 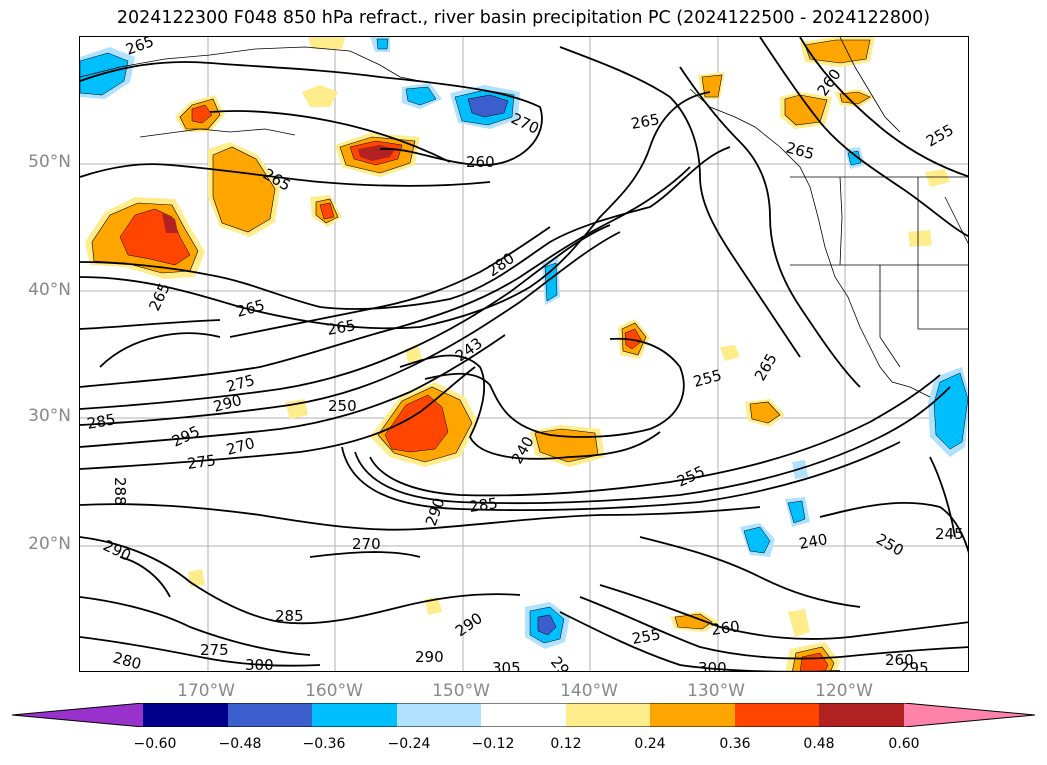 What do you see at coordinates (49, 416) in the screenshot?
I see `lat-label-30n: 30°N` at bounding box center [49, 416].